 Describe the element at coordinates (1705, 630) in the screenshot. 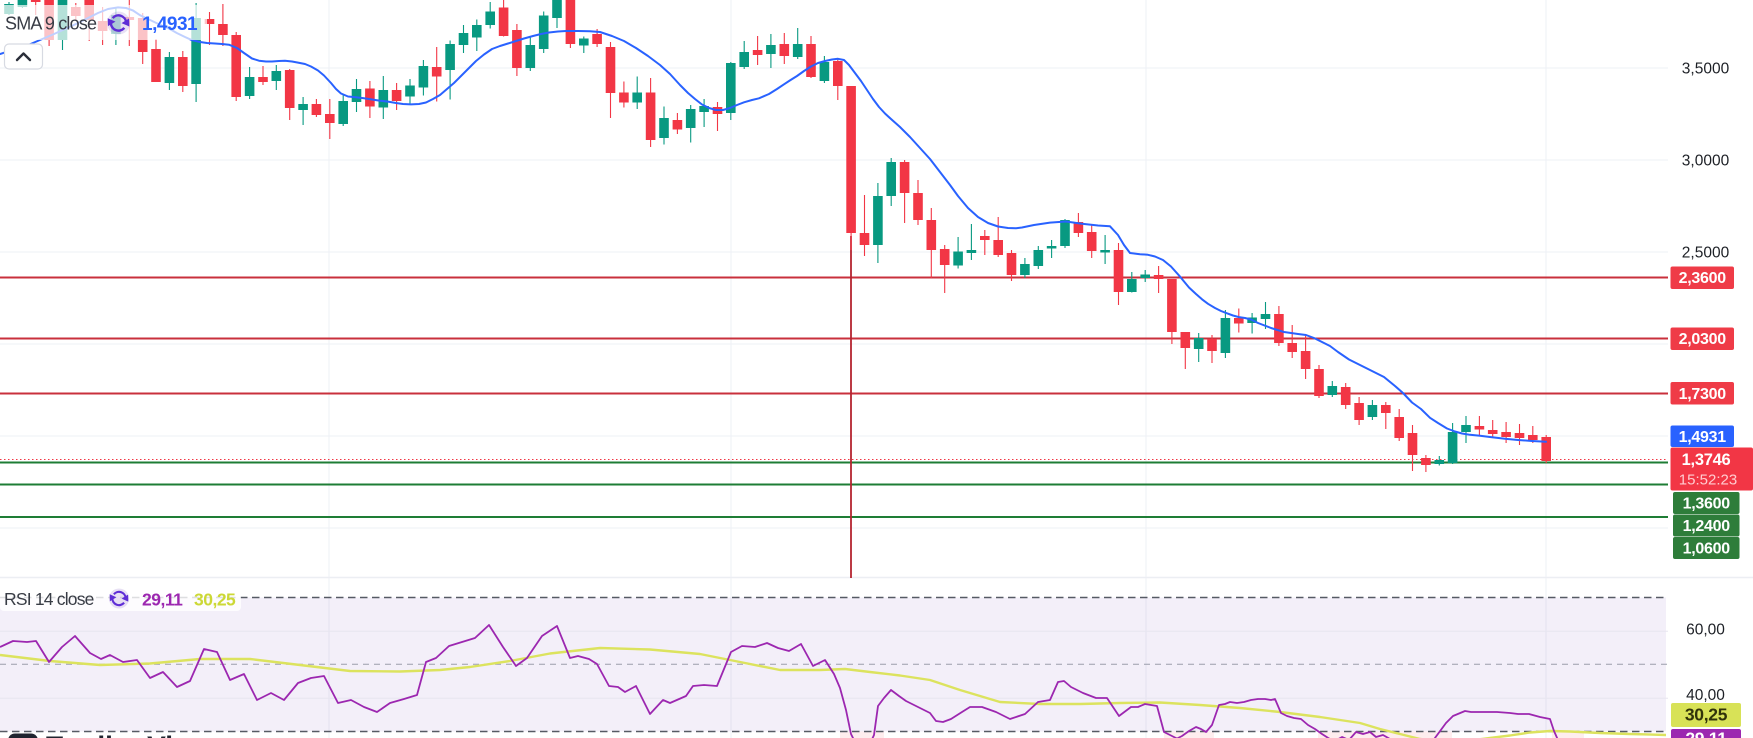

I see `svg-text: 60,00` at that location.